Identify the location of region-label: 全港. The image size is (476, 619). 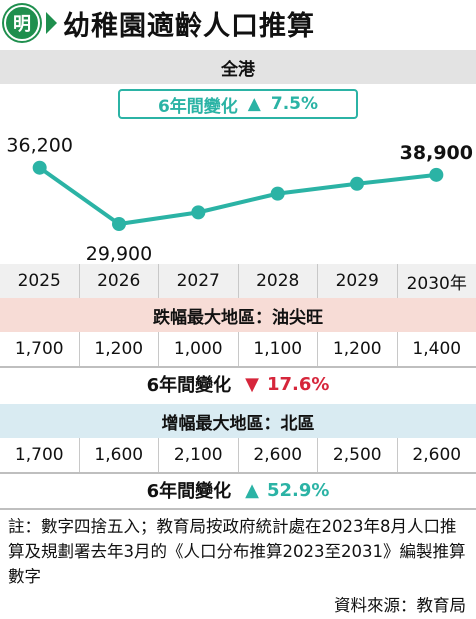
(238, 69).